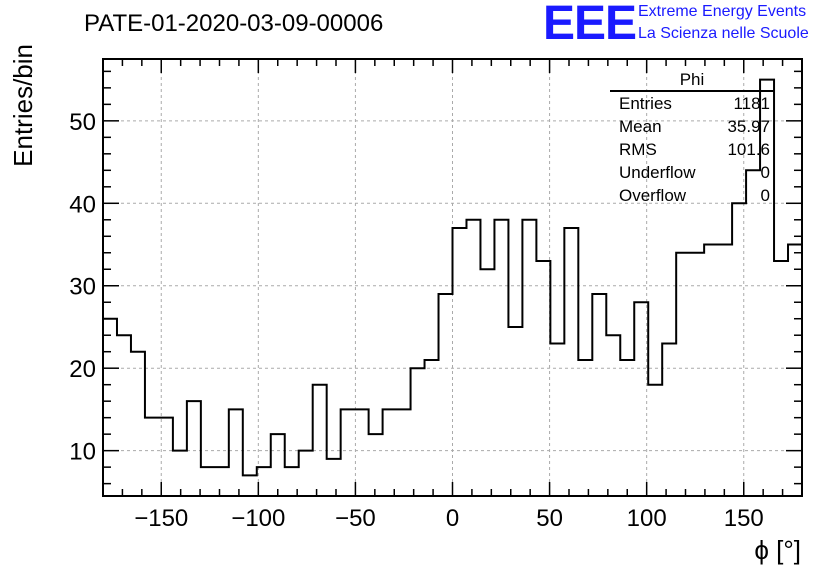 The image size is (836, 572). I want to click on org-name-line1: Extreme Energy Events, so click(722, 11).